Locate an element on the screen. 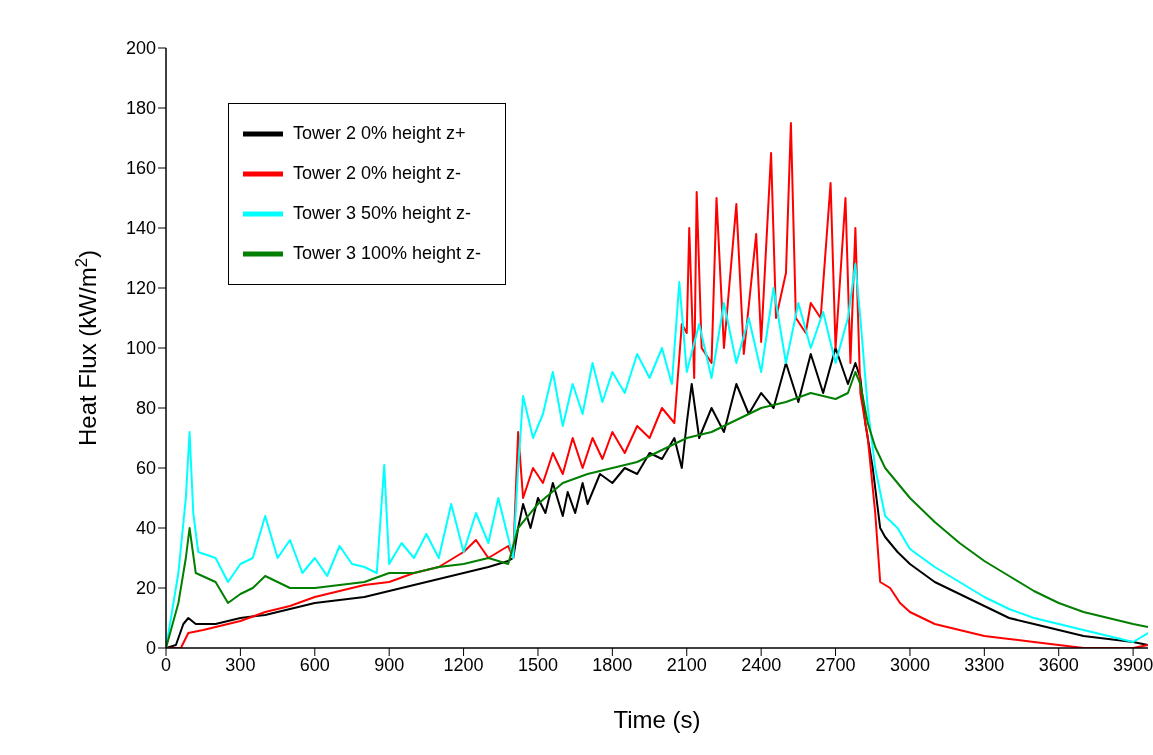 Image resolution: width=1153 pixels, height=755 pixels. x-tick-label: 2100 is located at coordinates (686, 664).